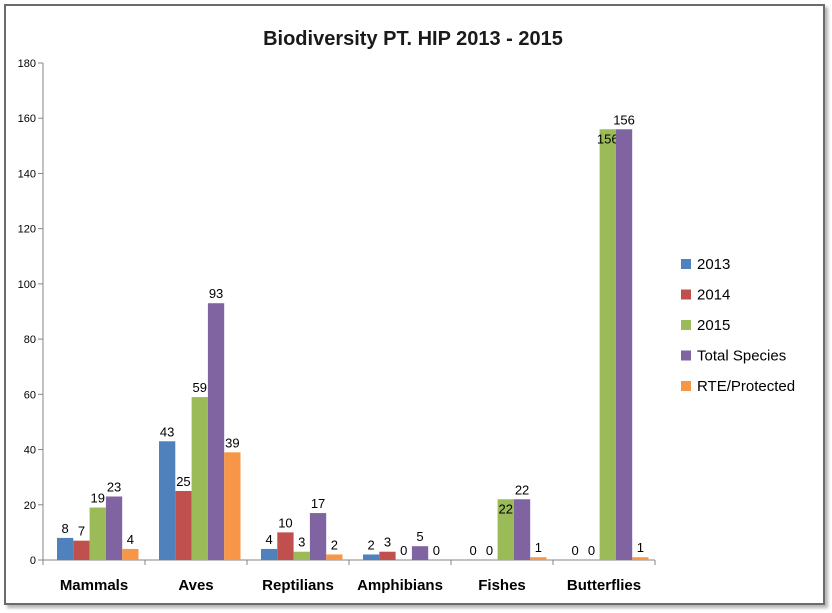 Image resolution: width=832 pixels, height=613 pixels. I want to click on legend-label: 2013, so click(713, 264).